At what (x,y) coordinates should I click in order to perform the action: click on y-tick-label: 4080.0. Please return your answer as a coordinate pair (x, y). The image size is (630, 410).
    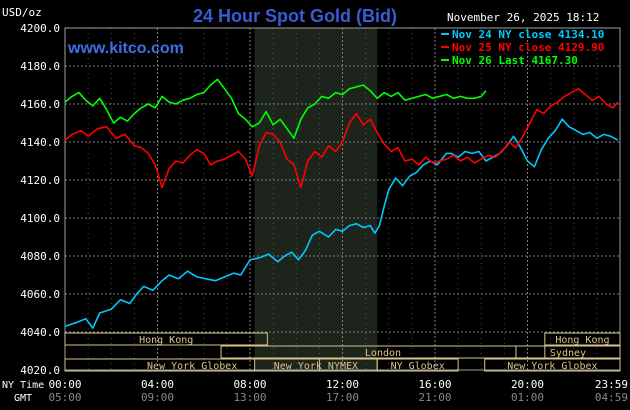
    Looking at the image, I should click on (40, 256).